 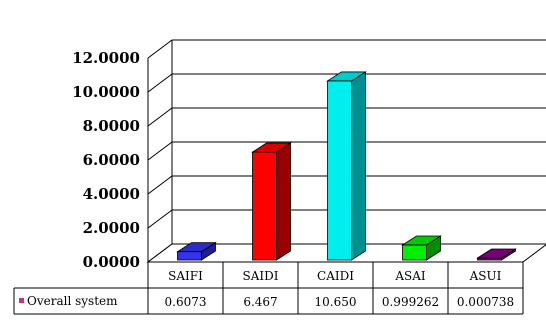 What do you see at coordinates (261, 276) in the screenshot?
I see `category-label-saidi: SAIDI` at bounding box center [261, 276].